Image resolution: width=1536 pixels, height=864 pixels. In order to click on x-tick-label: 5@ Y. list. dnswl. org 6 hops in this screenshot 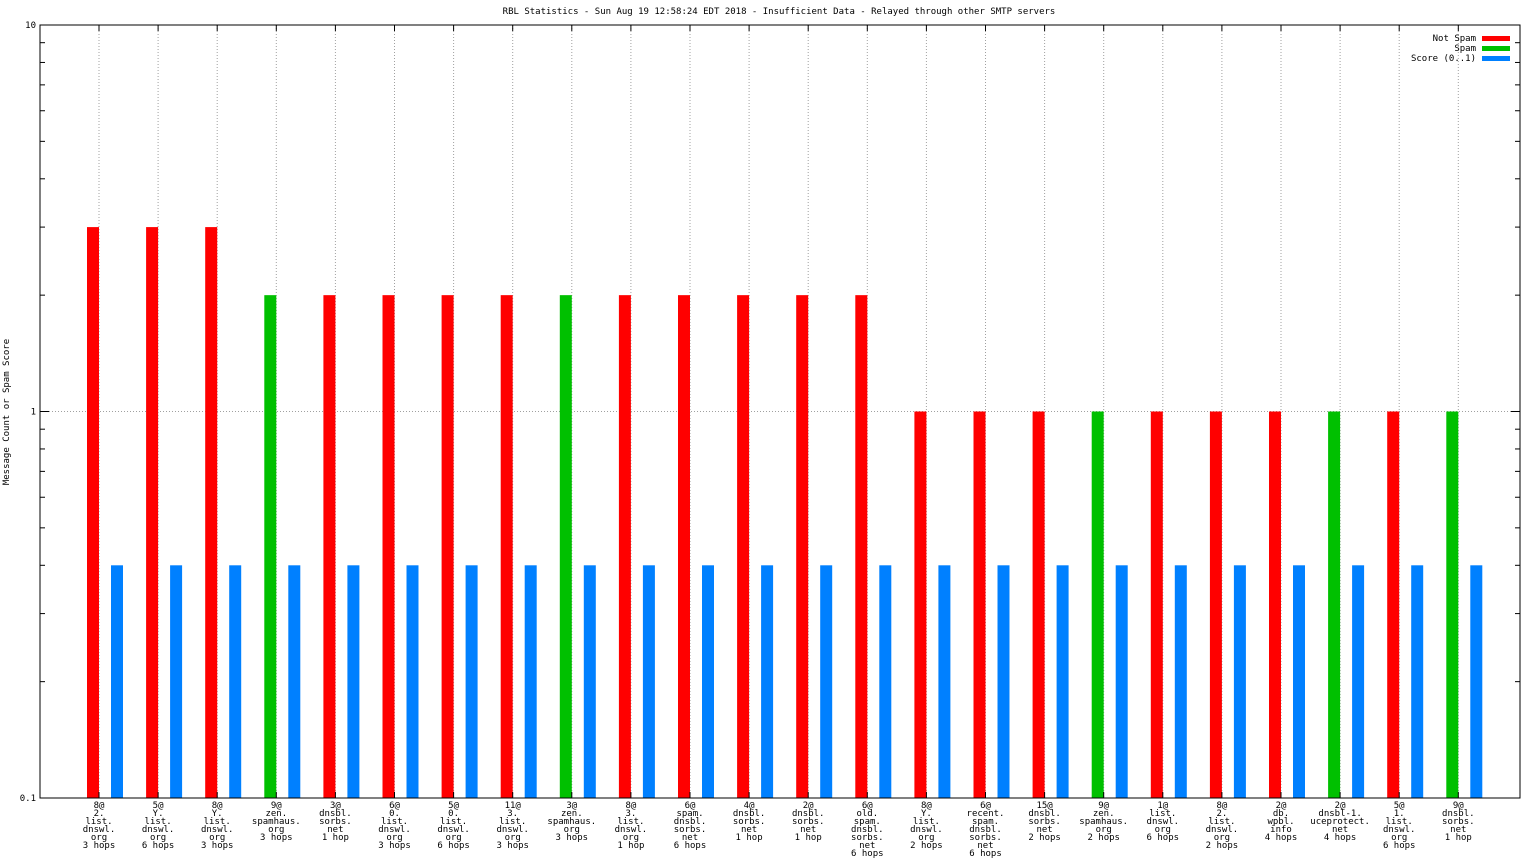, I will do `click(158, 826)`.